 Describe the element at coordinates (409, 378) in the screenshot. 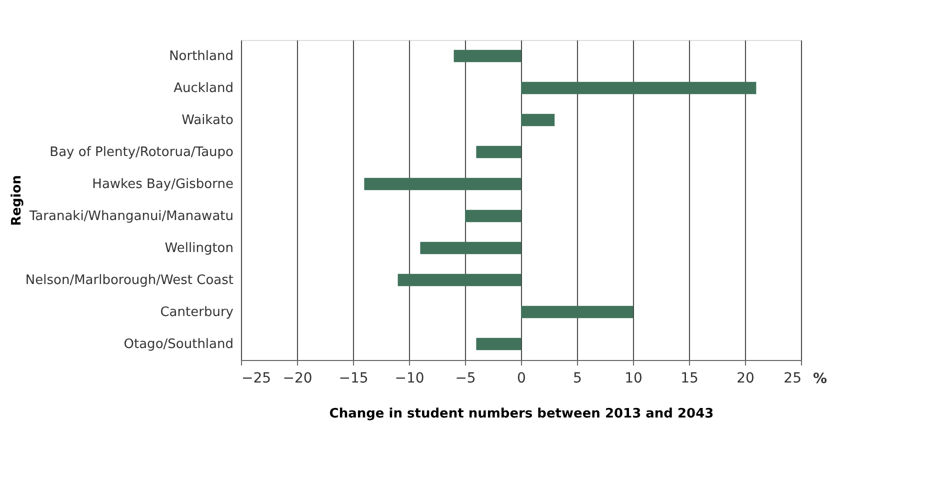

I see `x-tick-label: −10` at that location.